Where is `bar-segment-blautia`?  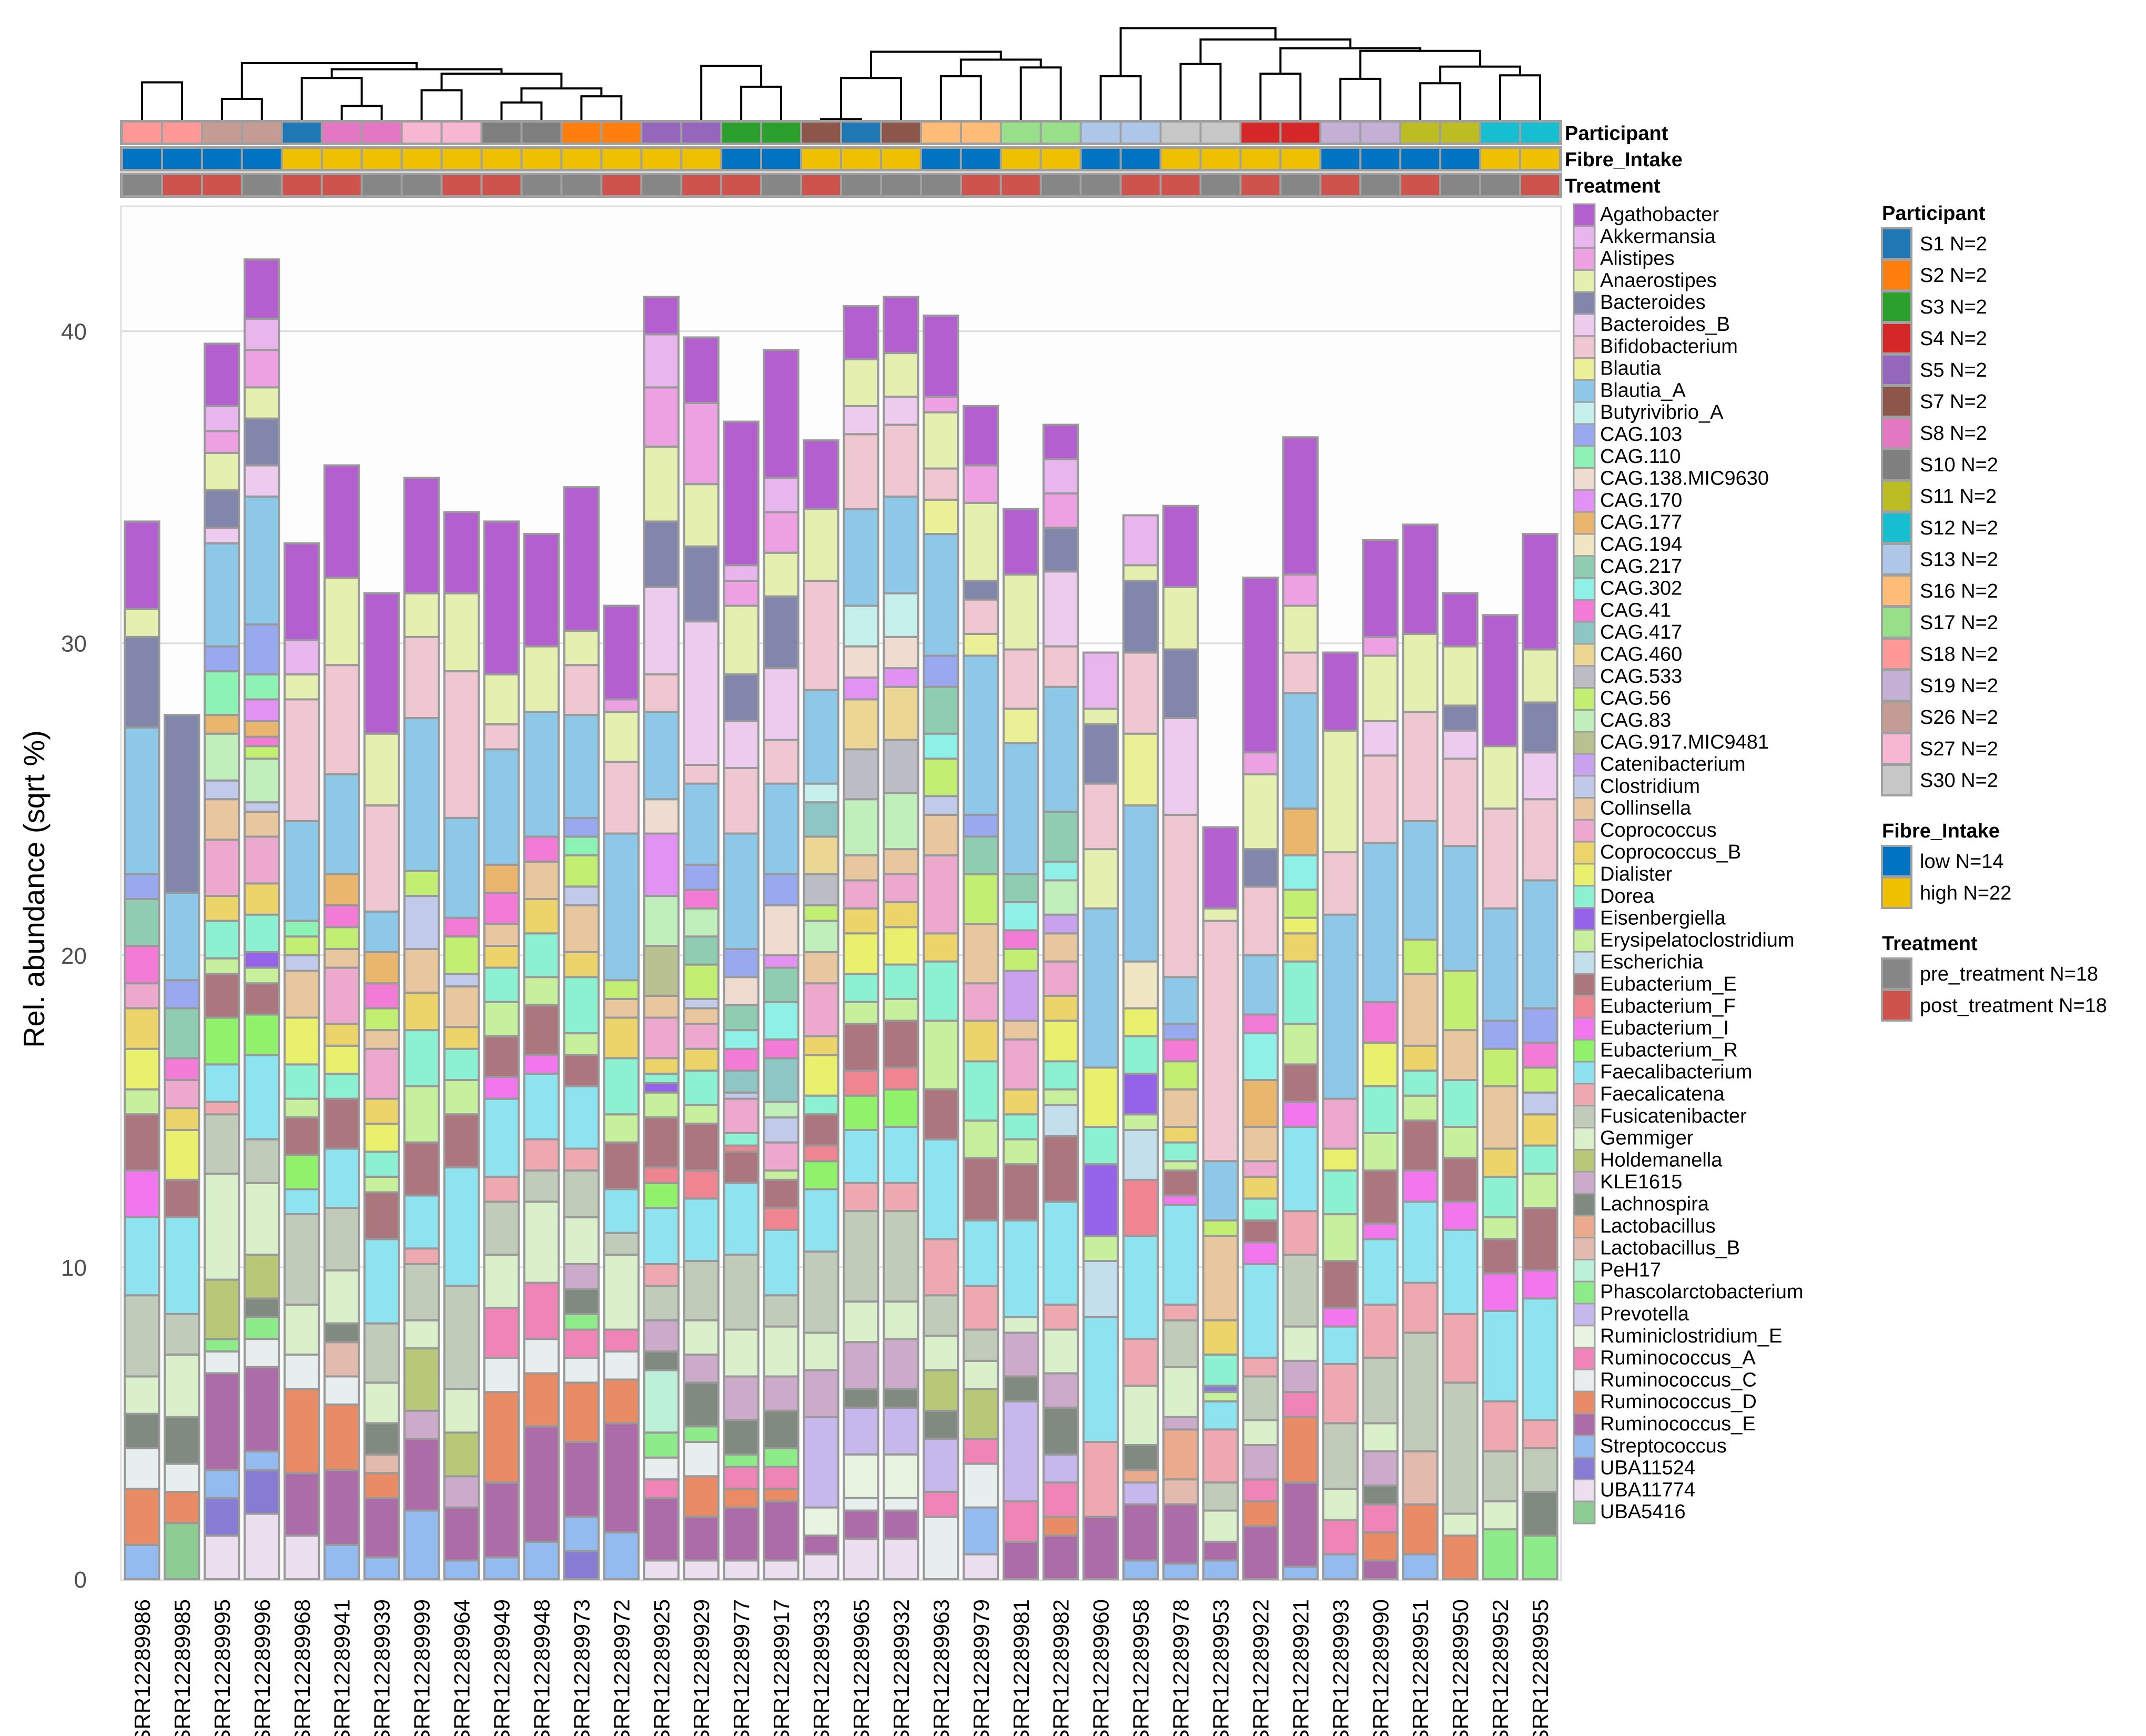 bar-segment-blautia is located at coordinates (1140, 769).